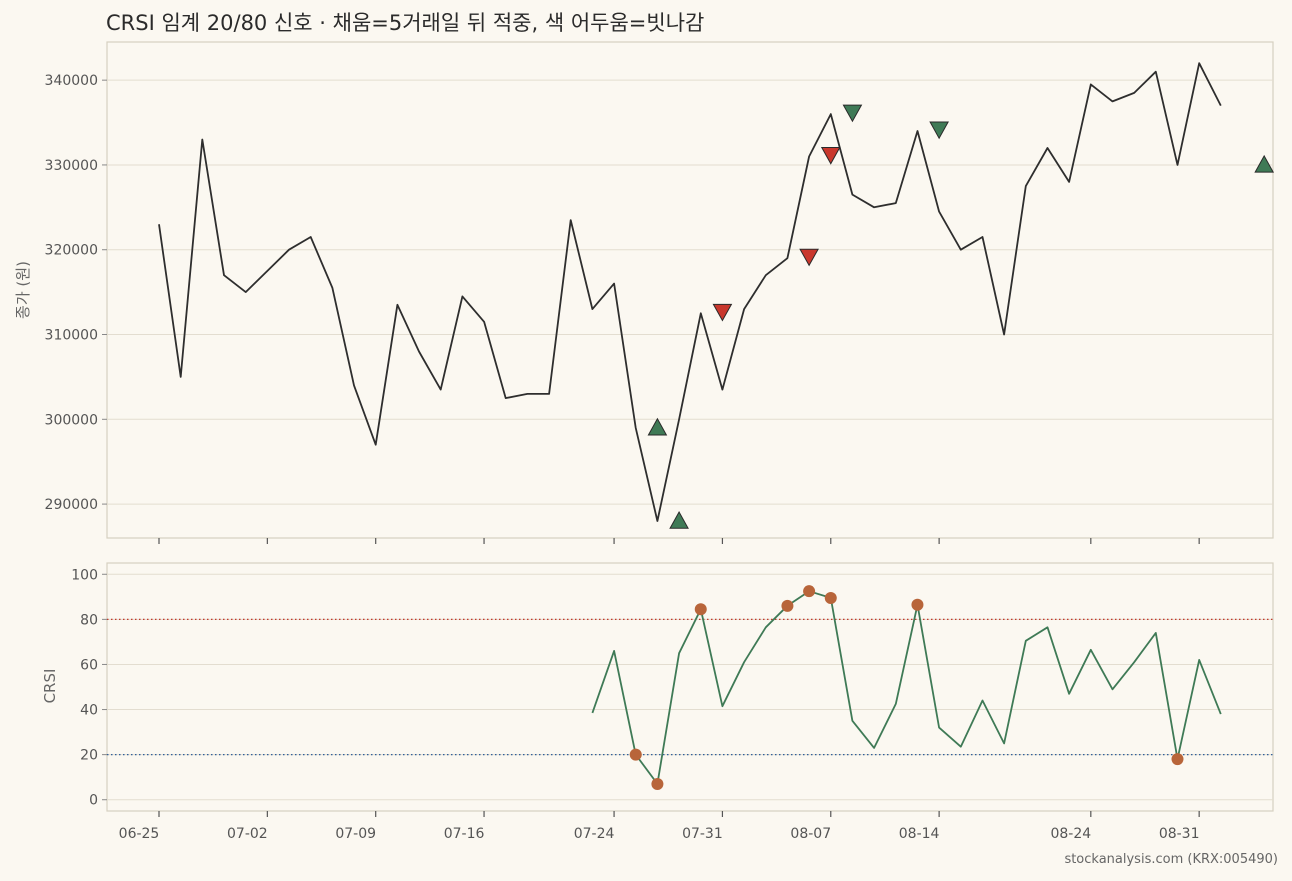 This screenshot has width=1292, height=881. I want to click on x-tick-label: 07-09, so click(355, 834).